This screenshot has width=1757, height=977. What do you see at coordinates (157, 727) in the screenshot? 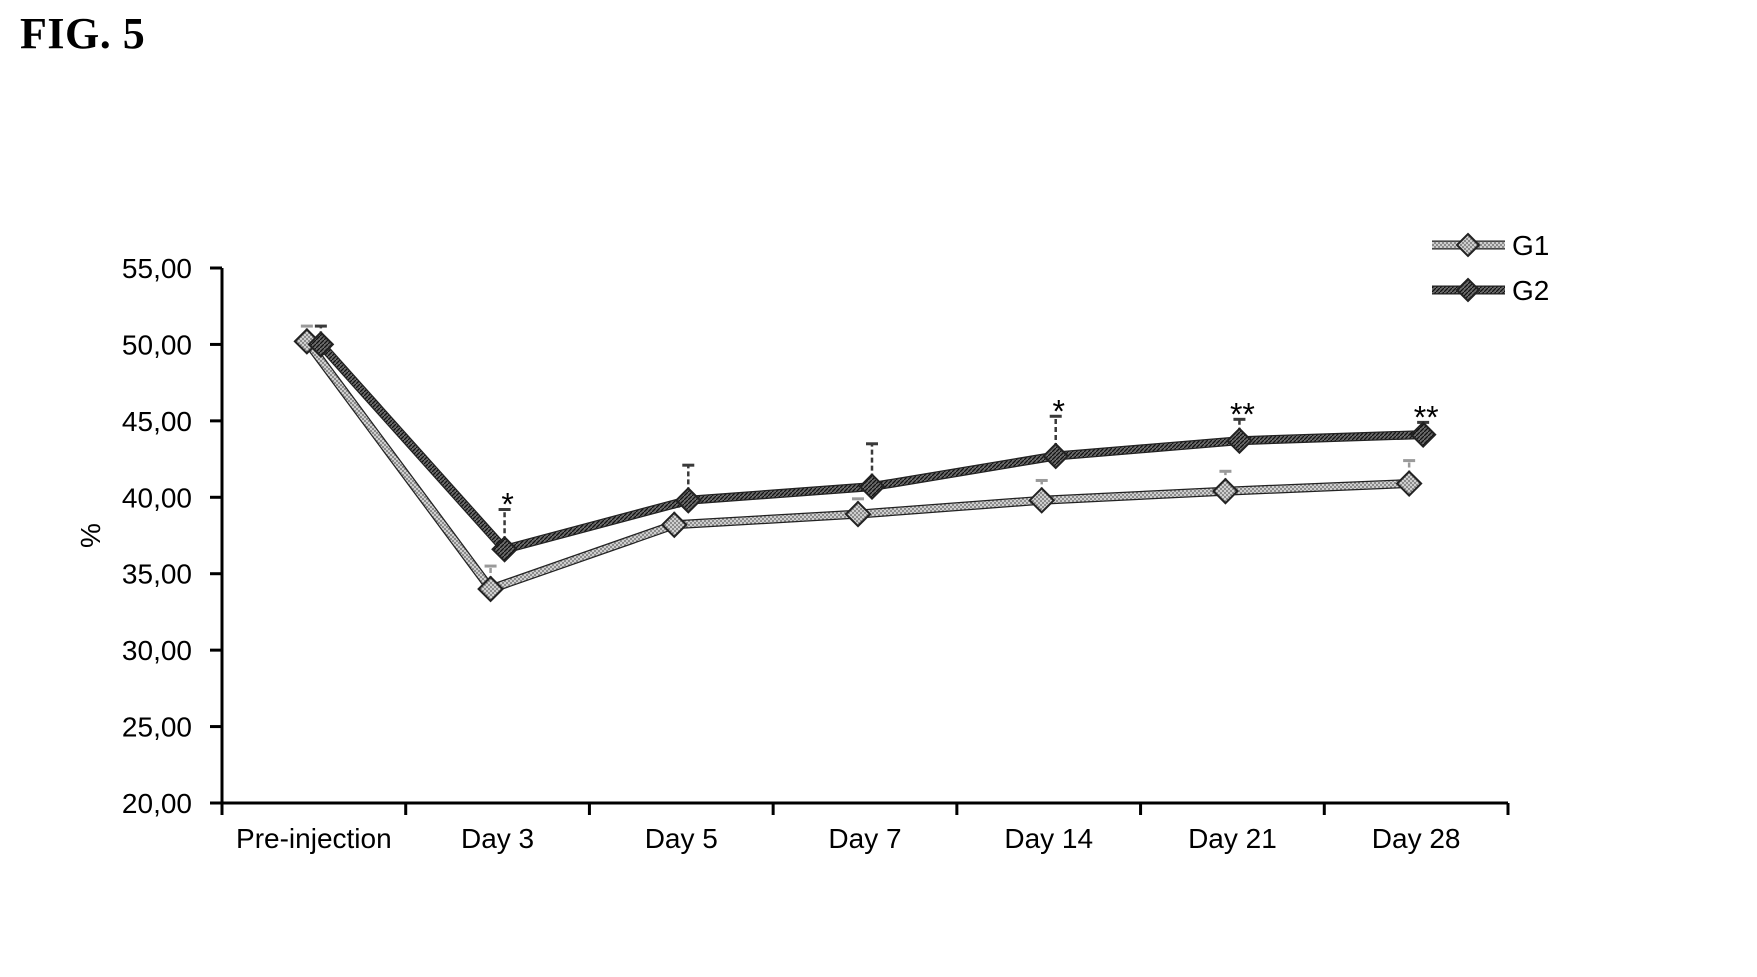
I see `y-tick-label: 25,00` at bounding box center [157, 727].